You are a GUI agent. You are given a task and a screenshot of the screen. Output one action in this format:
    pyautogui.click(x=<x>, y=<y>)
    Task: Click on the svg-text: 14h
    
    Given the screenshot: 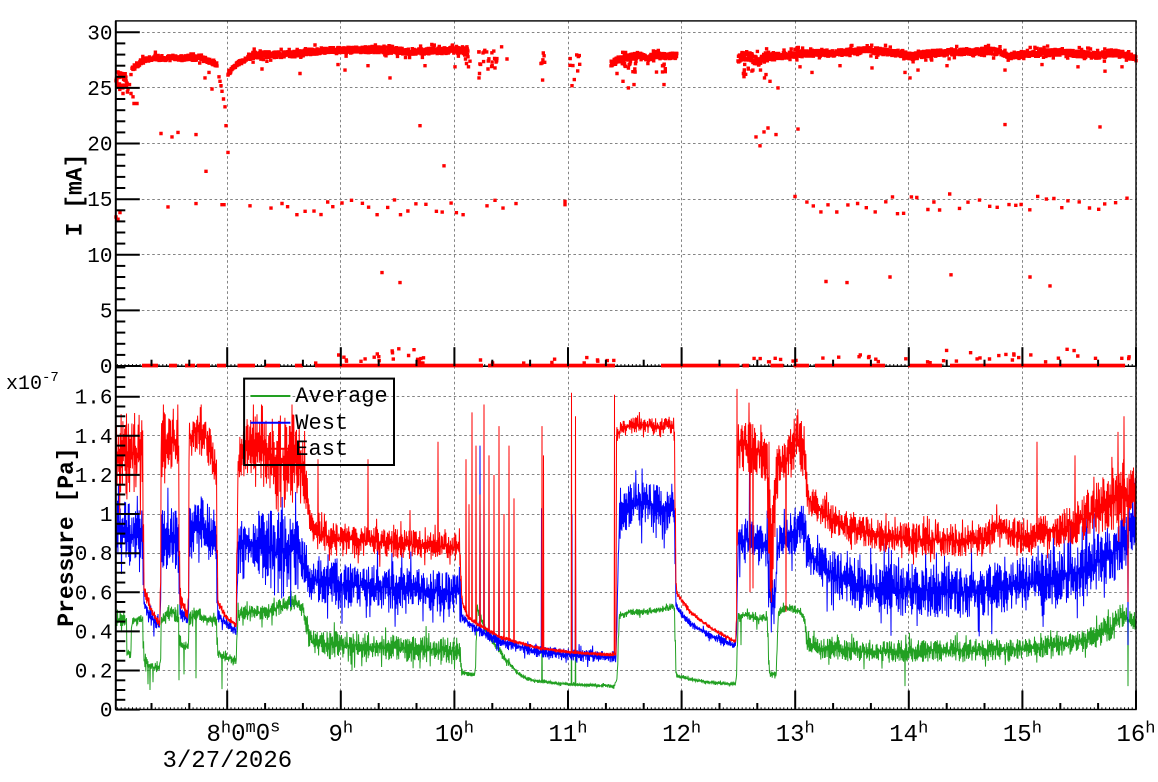 What is the action you would take?
    pyautogui.click(x=908, y=735)
    